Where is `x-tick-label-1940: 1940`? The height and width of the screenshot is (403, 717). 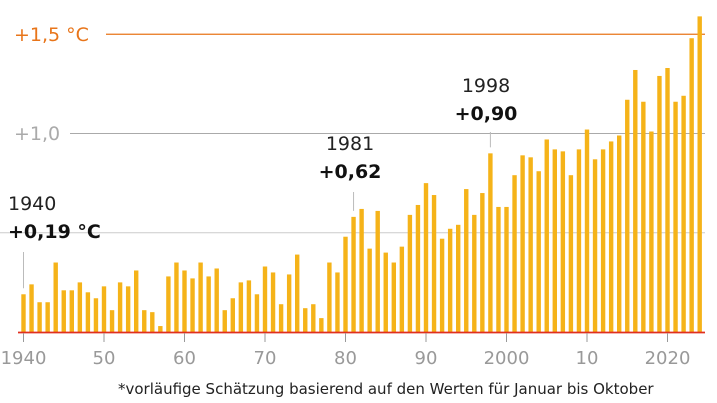
x-tick-label-1940: 1940 is located at coordinates (24, 358).